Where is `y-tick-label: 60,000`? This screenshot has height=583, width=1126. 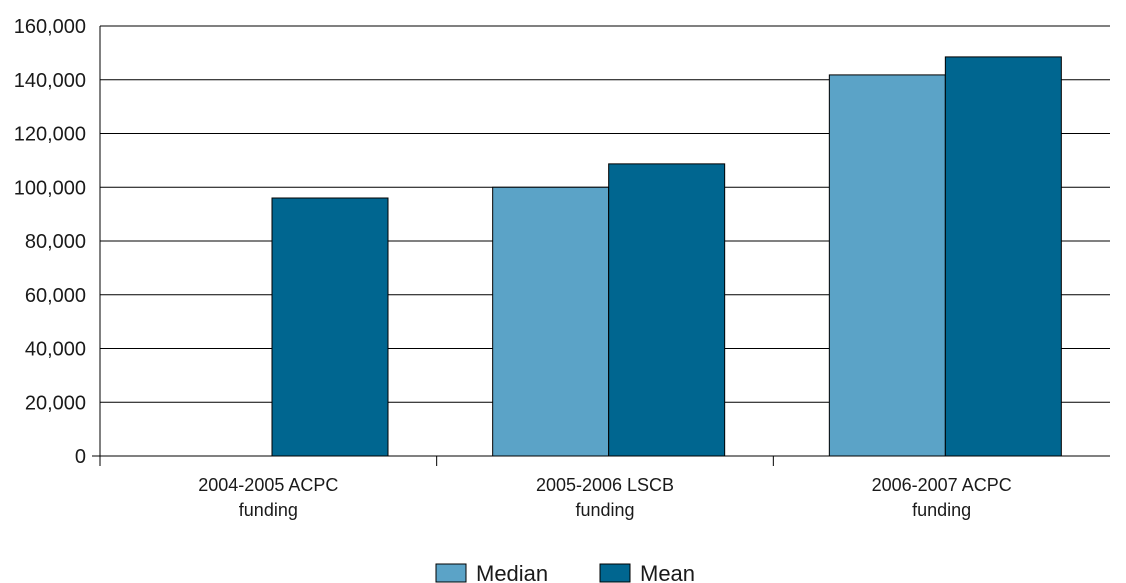 y-tick-label: 60,000 is located at coordinates (55, 296).